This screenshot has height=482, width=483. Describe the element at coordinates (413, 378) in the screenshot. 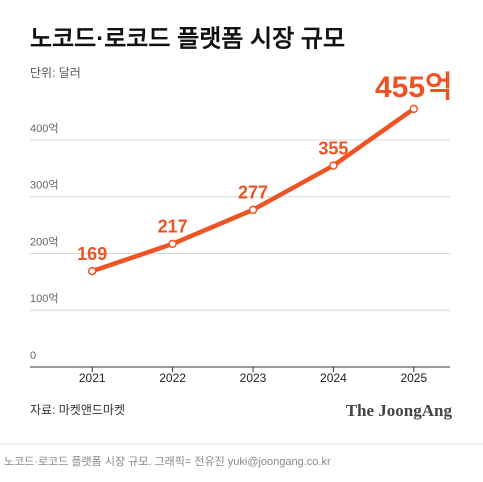

I see `x-tick-label: 2025` at that location.